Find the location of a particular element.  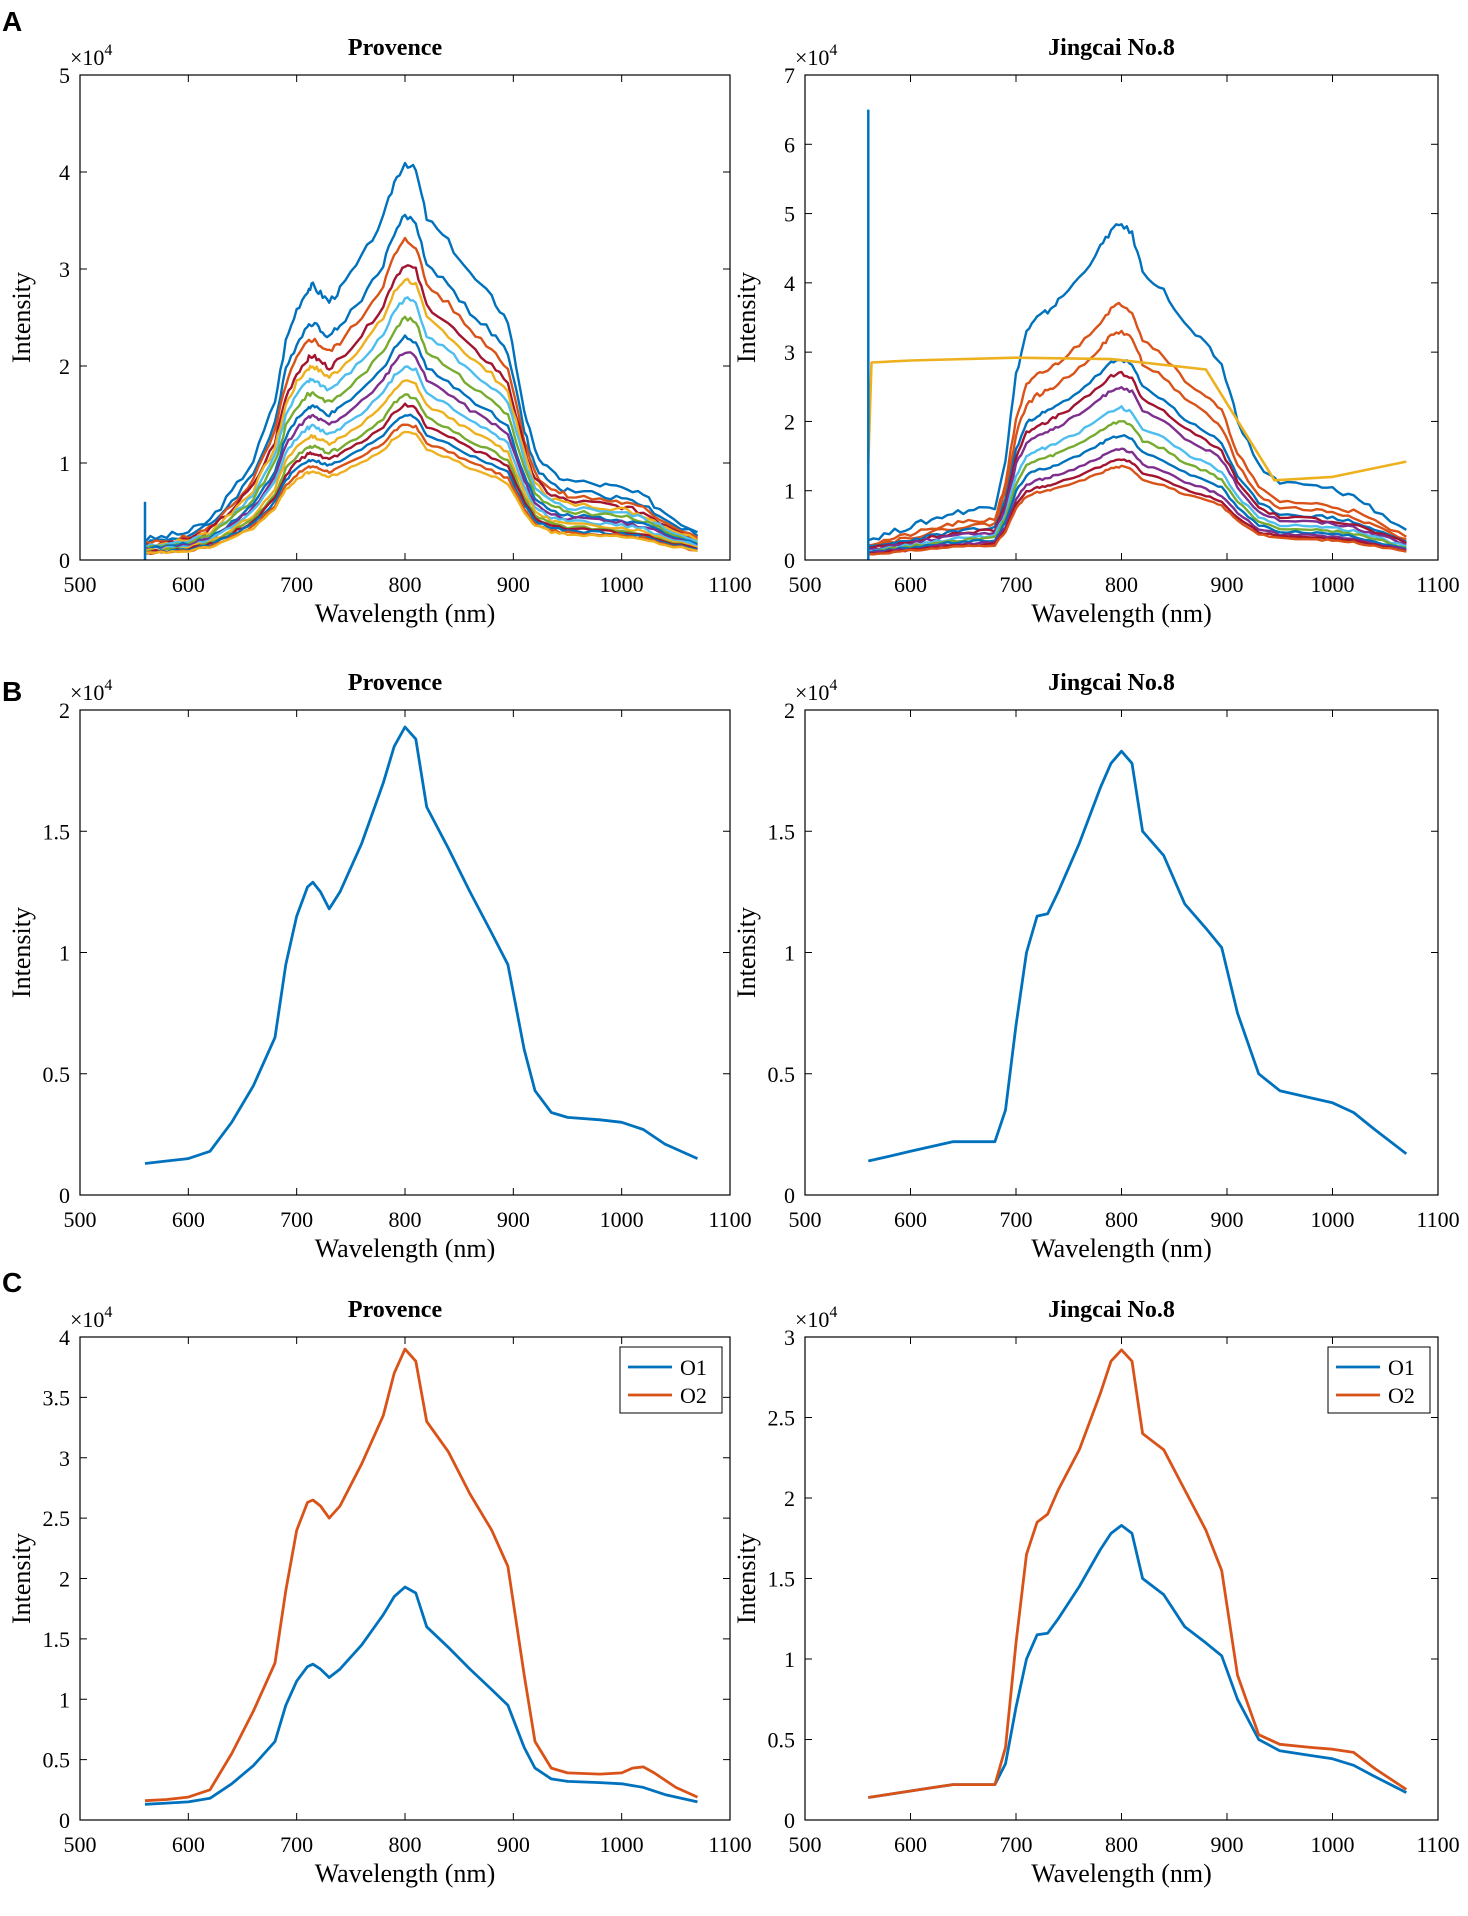

x-tick-label: 700 is located at coordinates (296, 1219).